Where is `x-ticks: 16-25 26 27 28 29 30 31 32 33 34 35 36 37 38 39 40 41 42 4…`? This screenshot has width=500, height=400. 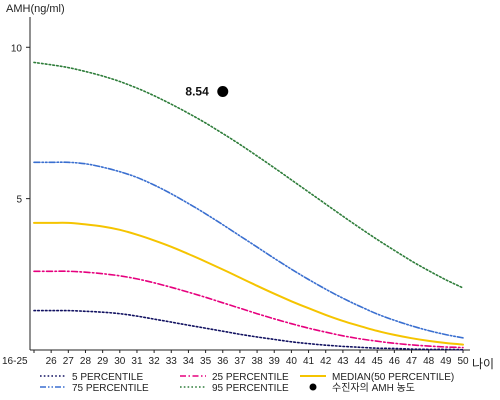
x-ticks: 16-25 26 27 28 29 30 31 32 33 34 35 36 37 38 39 40 41 42 4… is located at coordinates (235, 358).